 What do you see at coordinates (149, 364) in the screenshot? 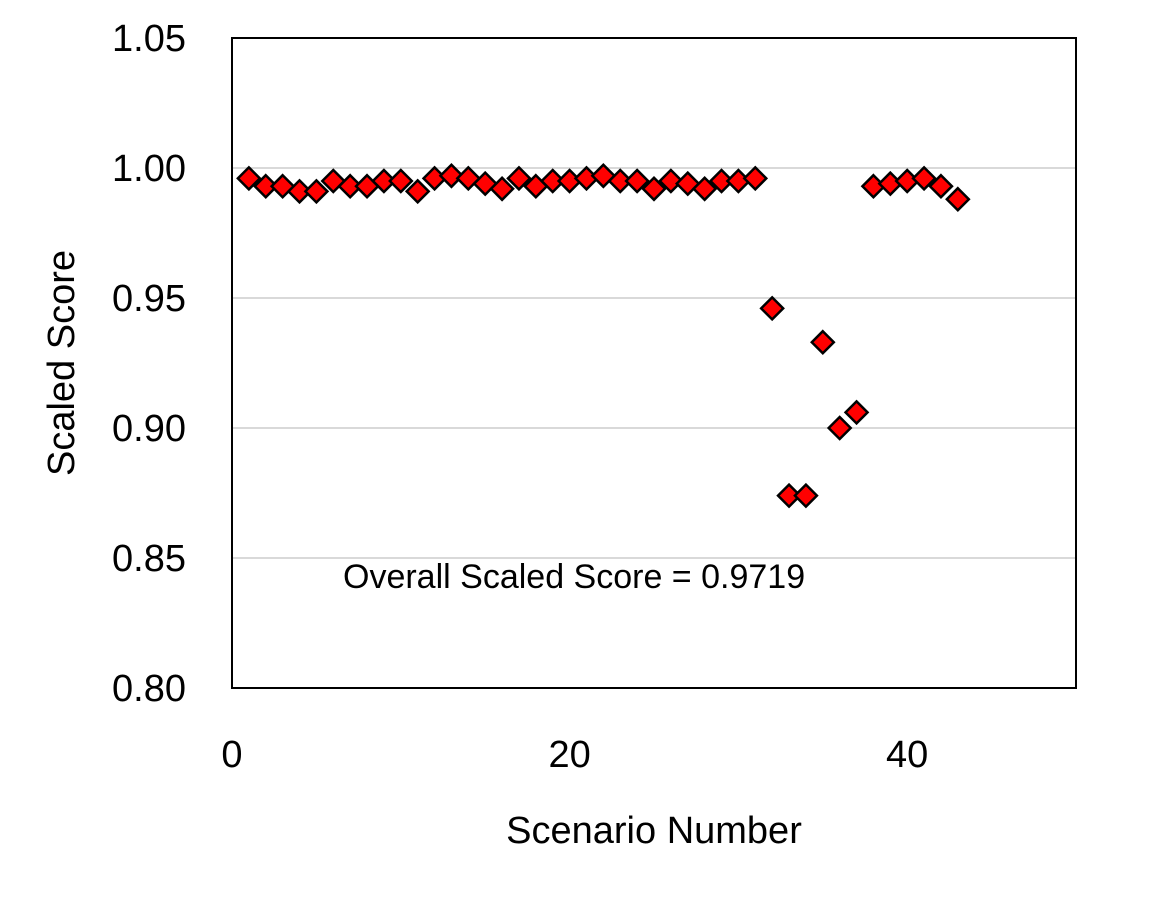
I see `y-tick-labels: 0.80 0.85 0.90 0.95 1.00 1.05` at bounding box center [149, 364].